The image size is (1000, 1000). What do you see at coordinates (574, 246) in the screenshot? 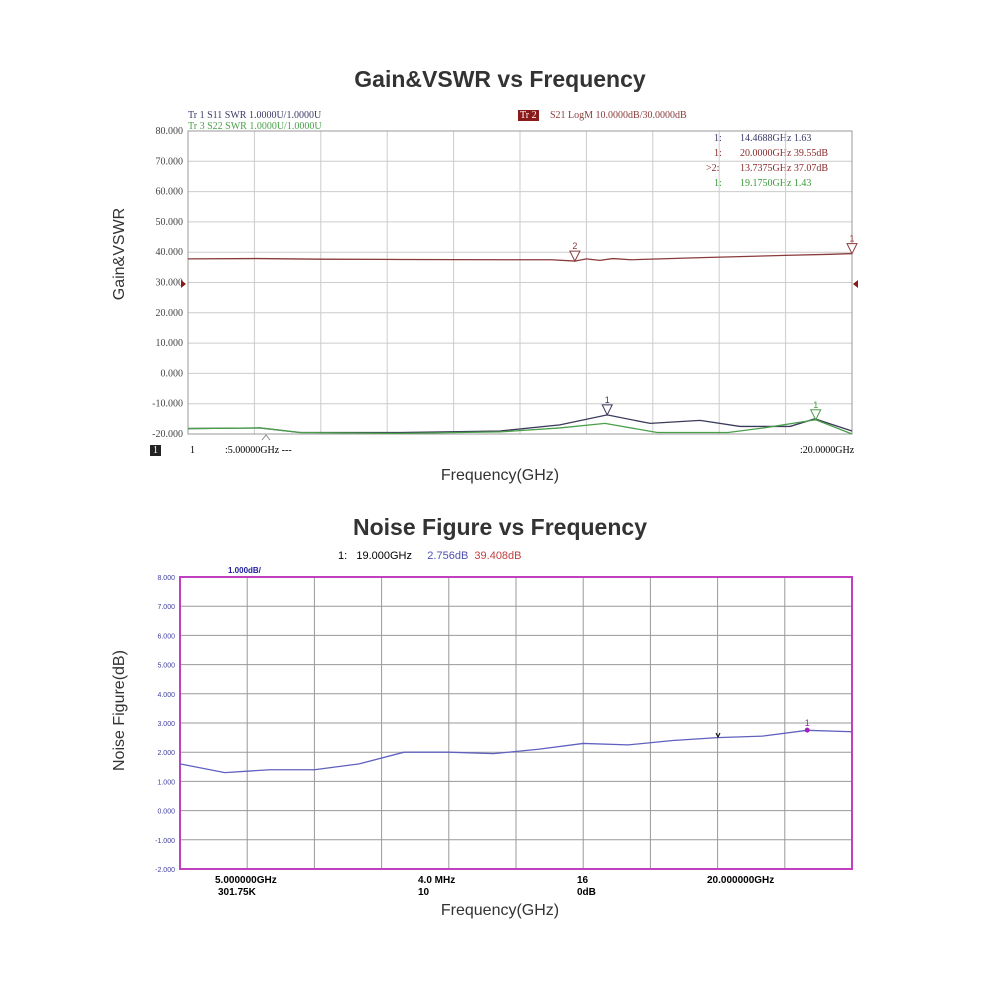
I see `marker-label: 2` at bounding box center [574, 246].